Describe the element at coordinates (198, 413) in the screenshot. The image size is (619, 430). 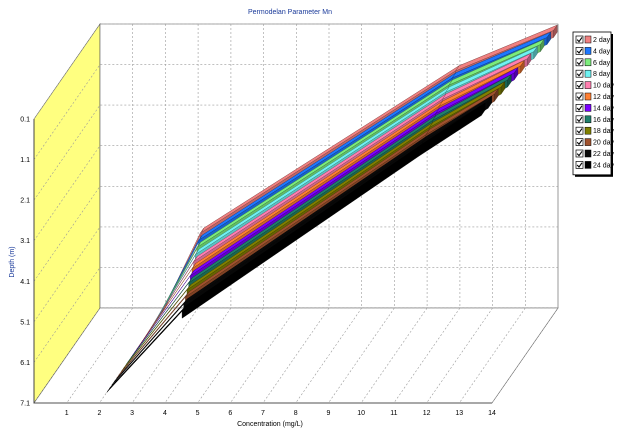
I see `x-tick-label: 5` at that location.